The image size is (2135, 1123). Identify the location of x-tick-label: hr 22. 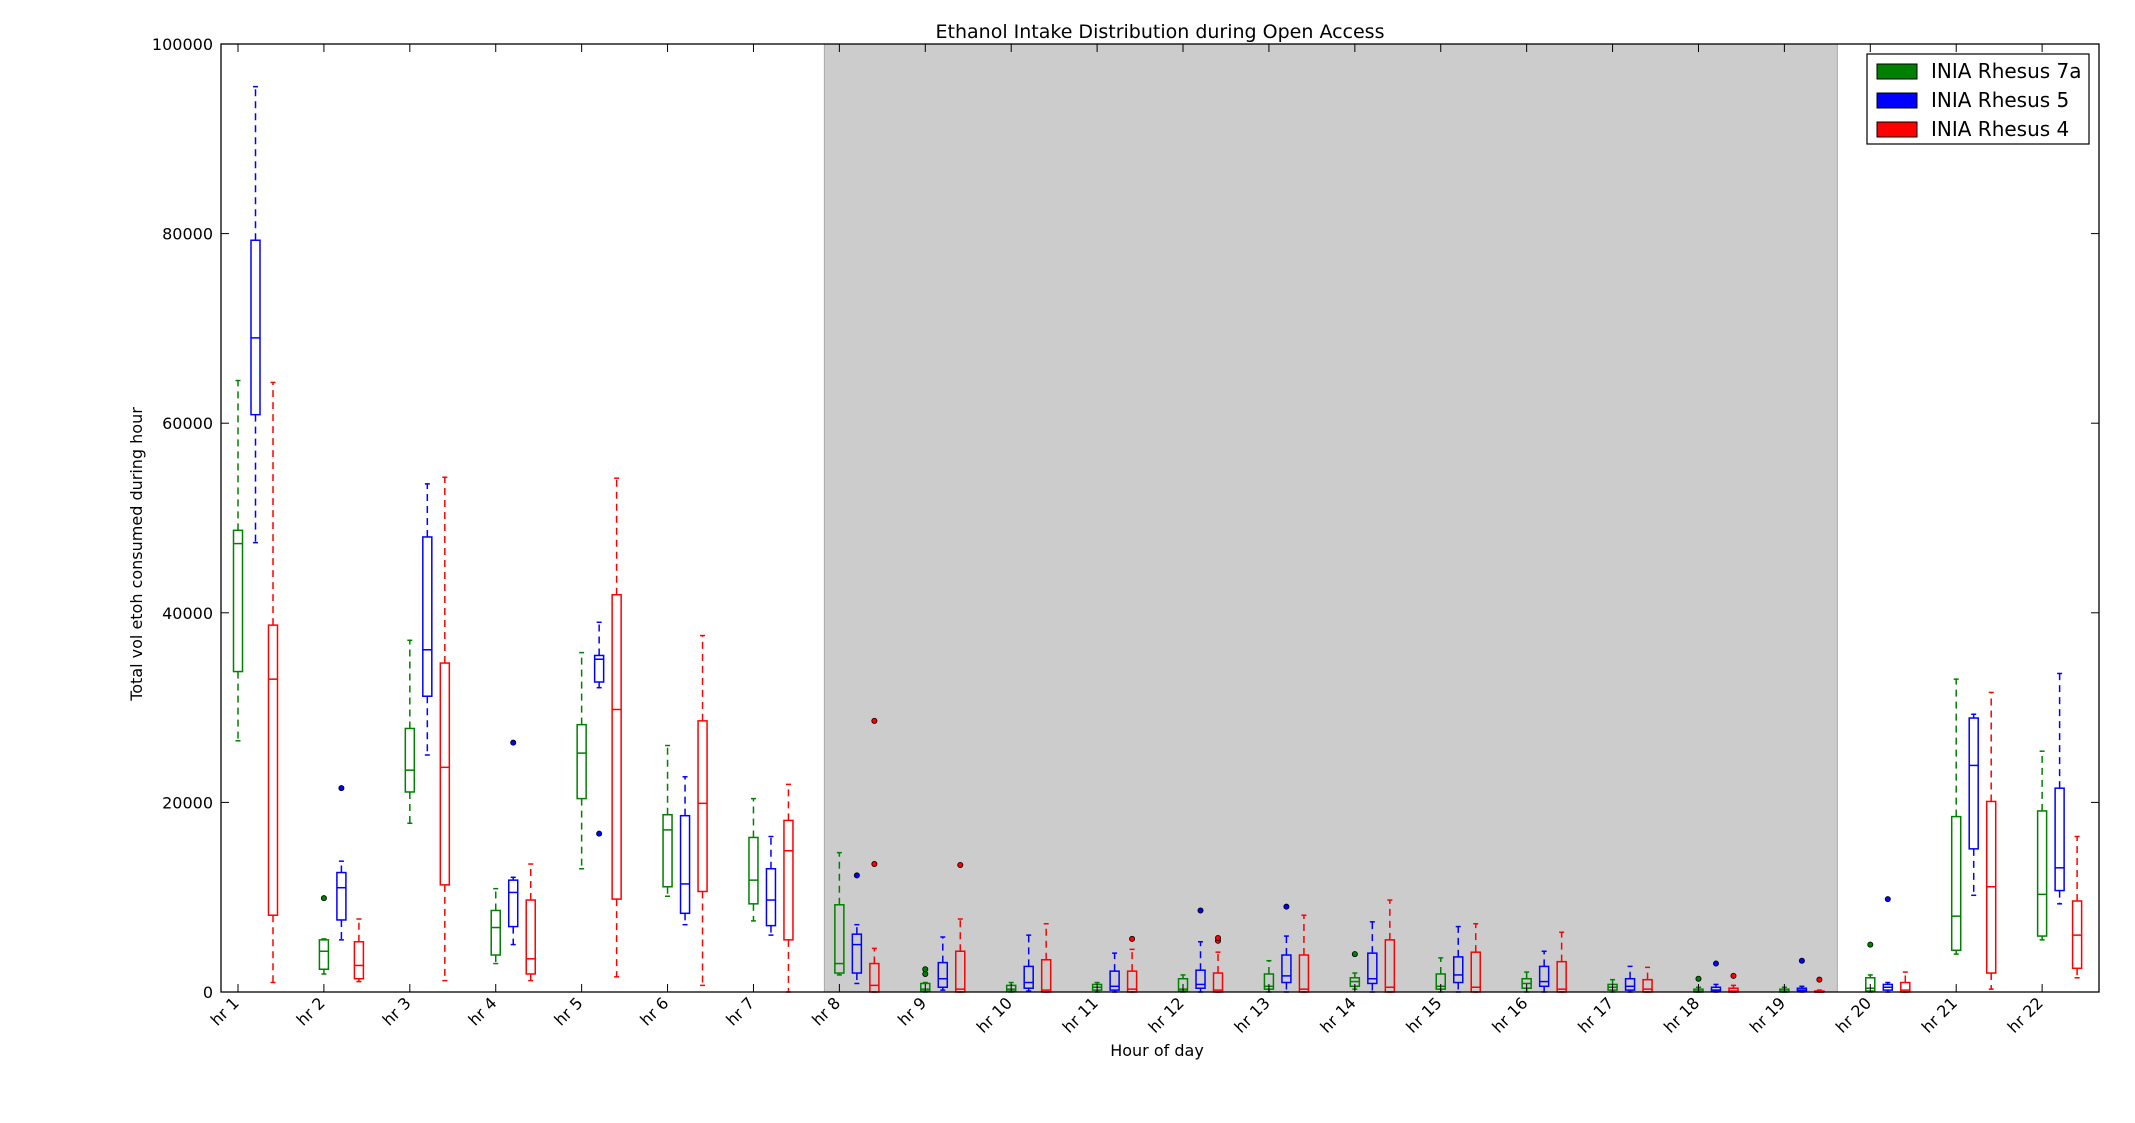
(2025, 1014).